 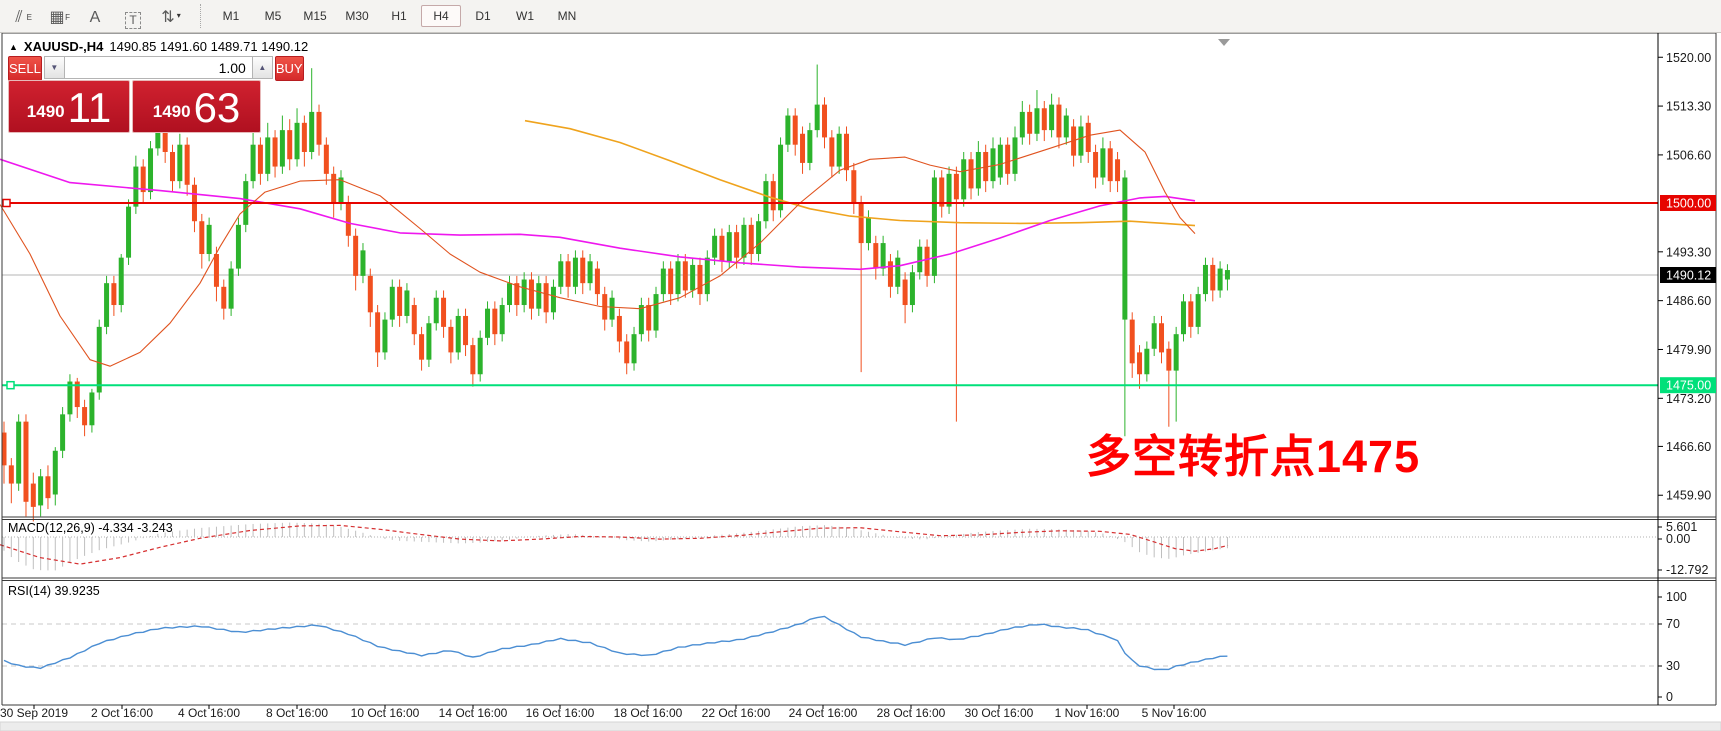 What do you see at coordinates (171, 17) in the screenshot?
I see `shapes-icon: ⇅ ▾` at bounding box center [171, 17].